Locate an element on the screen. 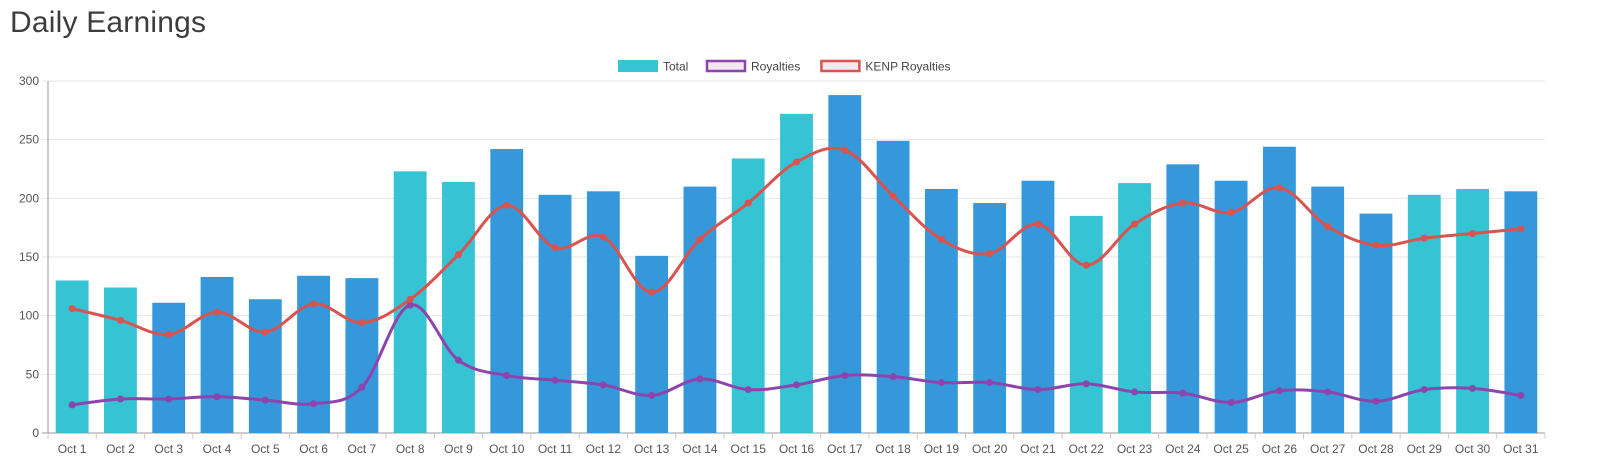 The width and height of the screenshot is (1597, 476). x-tick-label: Oct 9 is located at coordinates (458, 449).